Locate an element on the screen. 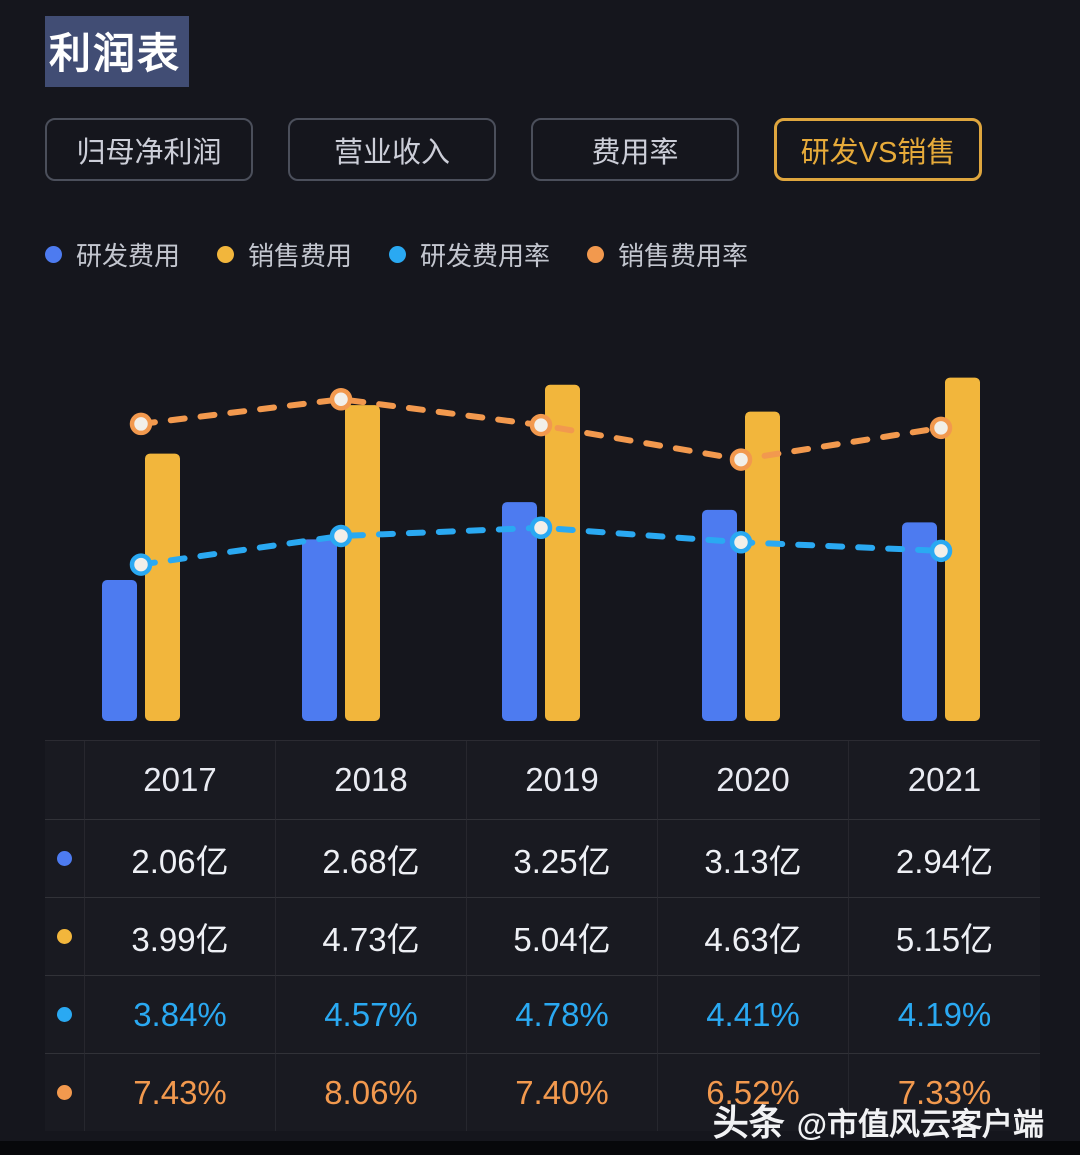  tab-revenue: 营业收入 is located at coordinates (392, 149).